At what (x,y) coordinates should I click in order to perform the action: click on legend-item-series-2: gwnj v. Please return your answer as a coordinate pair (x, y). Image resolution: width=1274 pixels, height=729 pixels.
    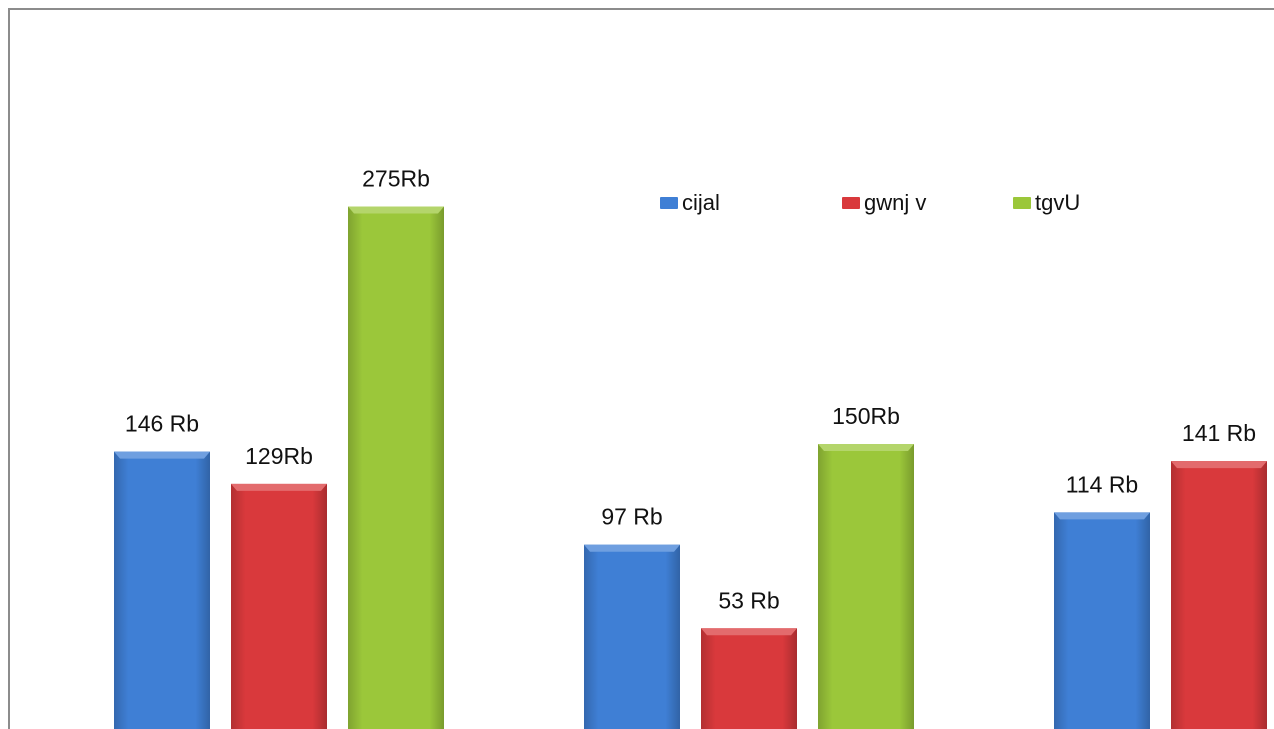
    Looking at the image, I should click on (884, 203).